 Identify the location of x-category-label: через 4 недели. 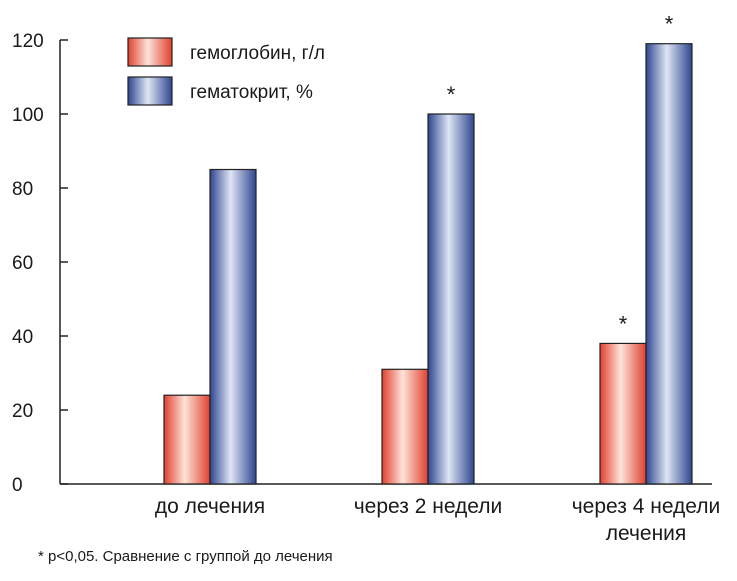
(646, 506).